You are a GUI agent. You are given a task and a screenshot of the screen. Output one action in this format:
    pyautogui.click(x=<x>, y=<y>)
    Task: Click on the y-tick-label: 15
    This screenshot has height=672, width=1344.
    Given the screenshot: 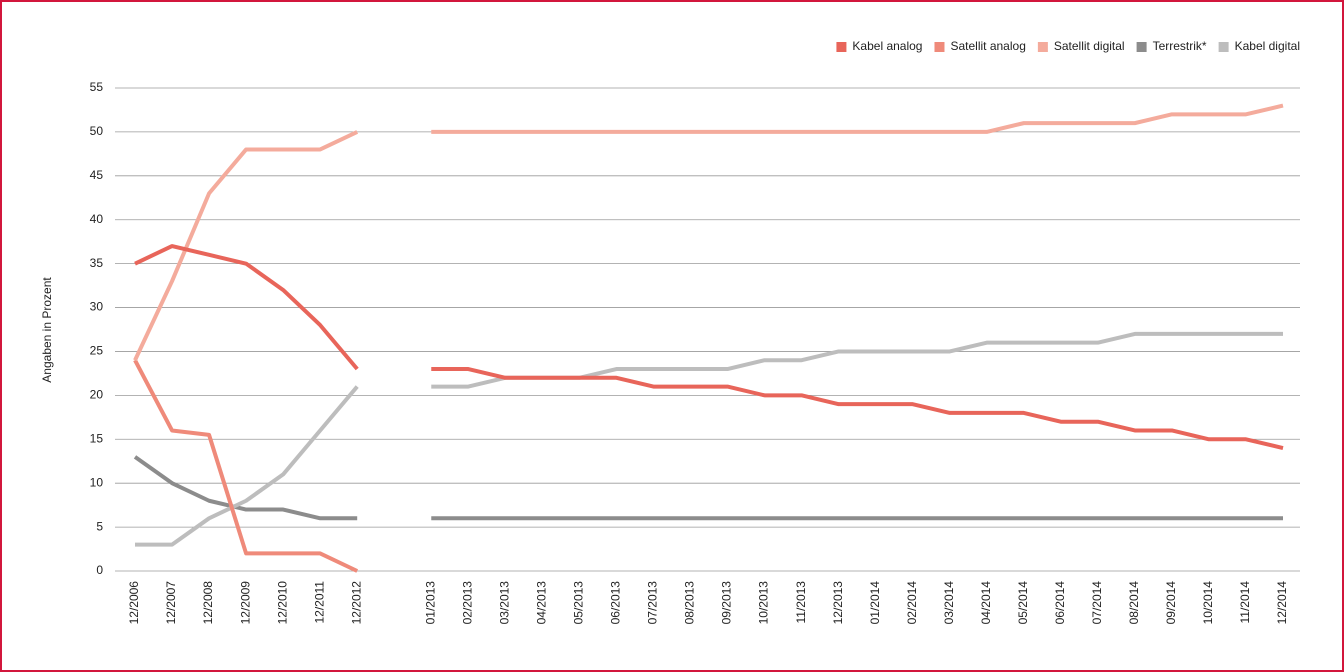 What is the action you would take?
    pyautogui.click(x=97, y=438)
    